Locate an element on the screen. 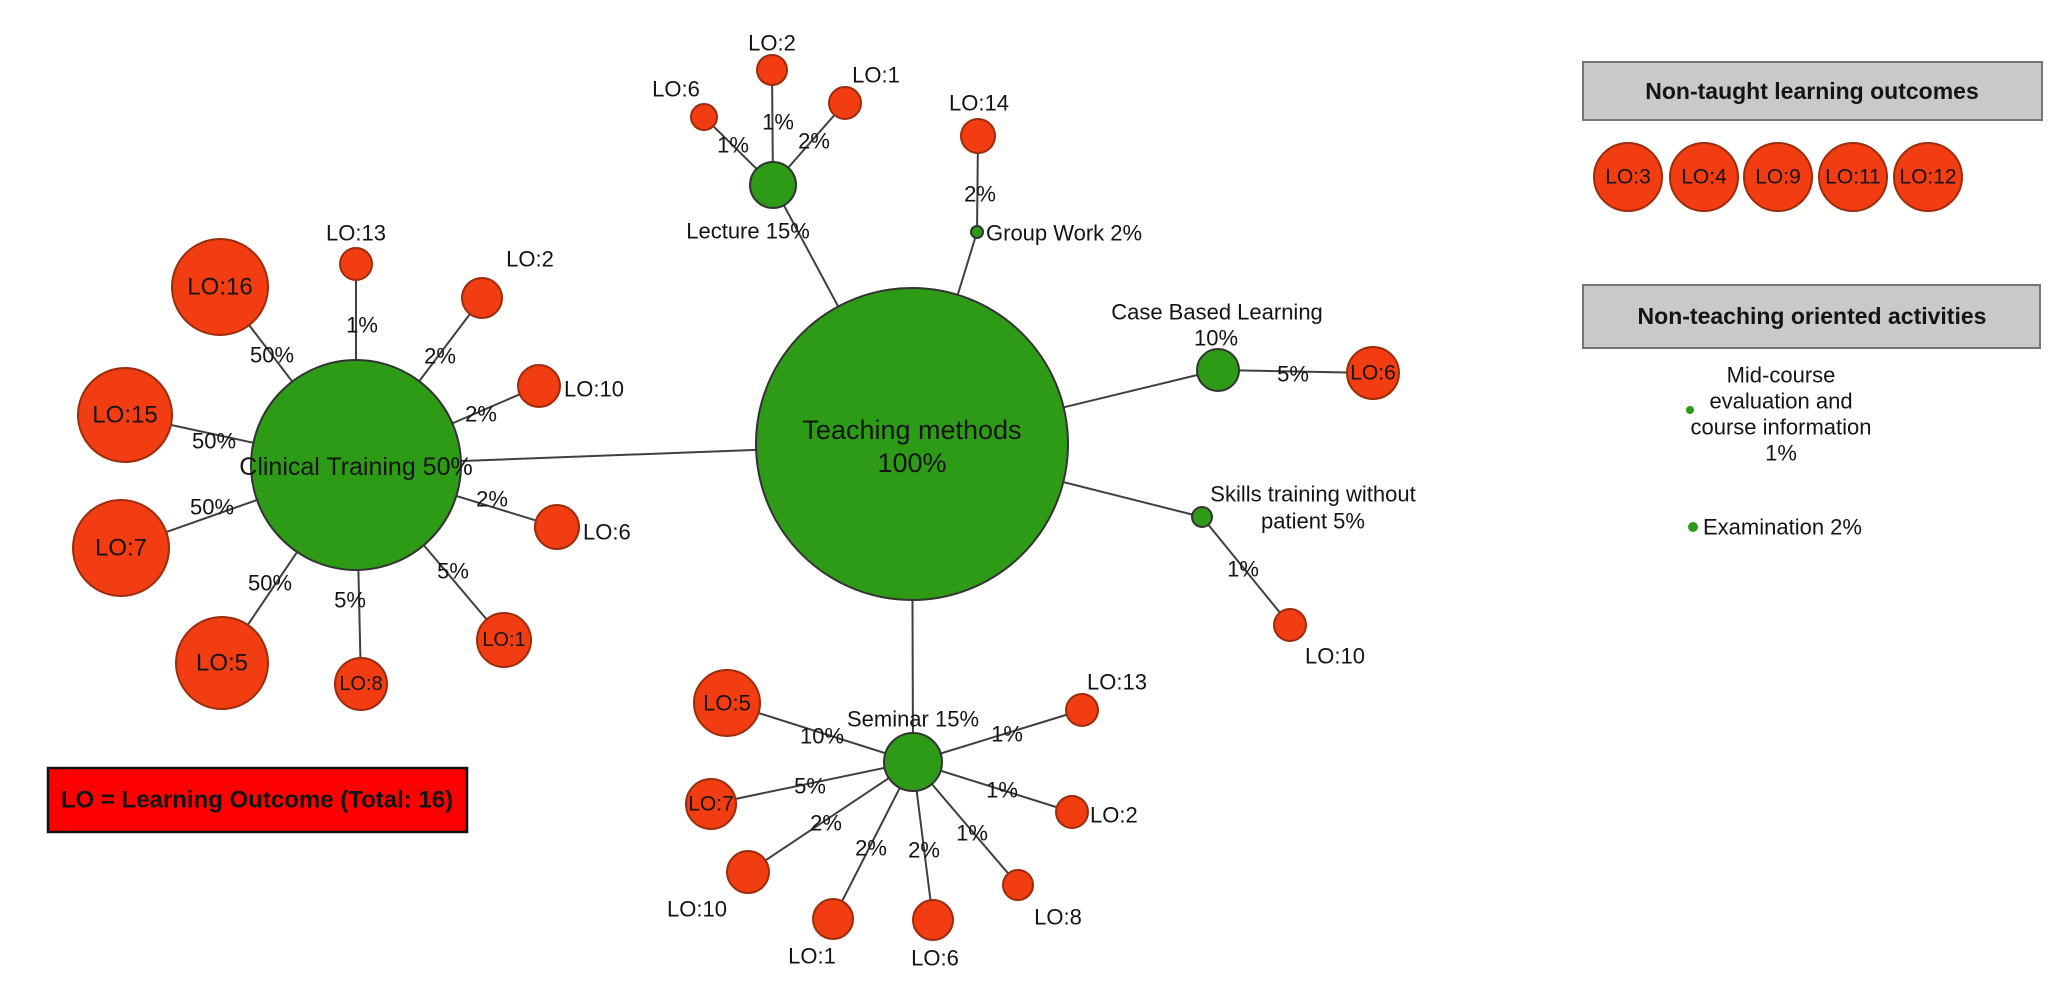 The height and width of the screenshot is (1001, 2059). legend-lo-9-label: LO:9 is located at coordinates (1778, 177).